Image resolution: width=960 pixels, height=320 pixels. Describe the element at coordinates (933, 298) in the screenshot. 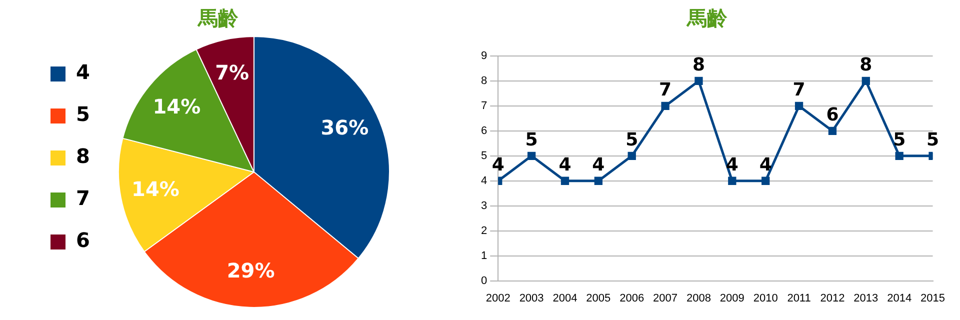

I see `x-tick-label: 2015` at that location.